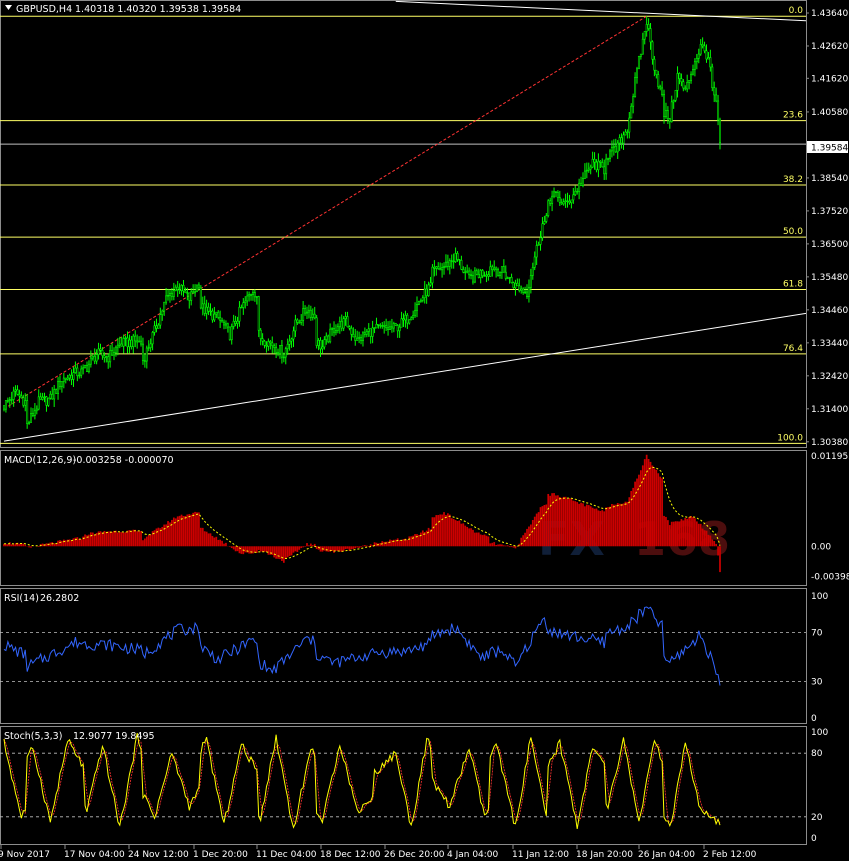  What do you see at coordinates (817, 682) in the screenshot?
I see `rsi-tick-label: 30` at bounding box center [817, 682].